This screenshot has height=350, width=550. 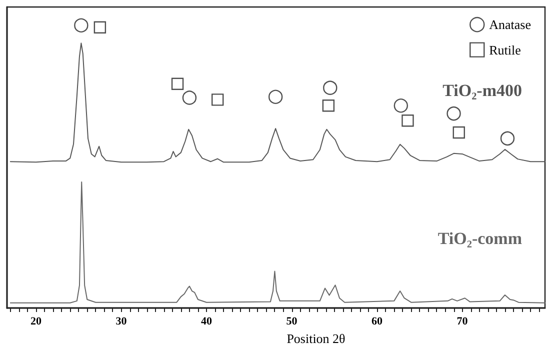 What do you see at coordinates (316, 338) in the screenshot?
I see `x-axis-title: Position 2θ` at bounding box center [316, 338].